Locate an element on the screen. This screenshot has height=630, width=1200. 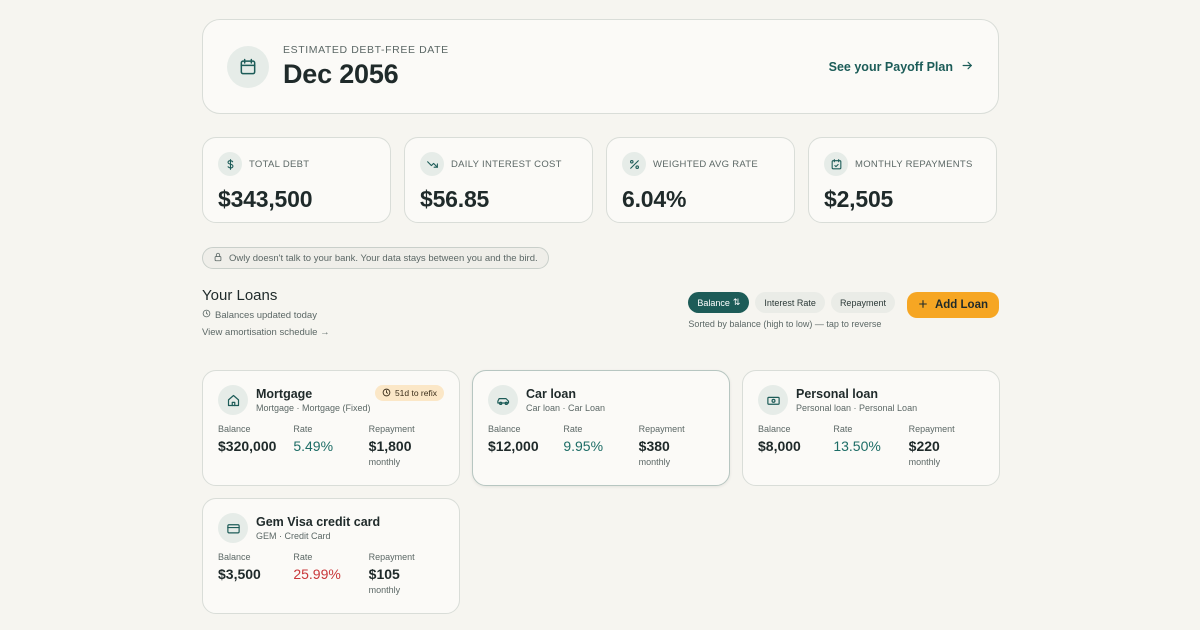
sort-repayment-button: Repayment is located at coordinates (862, 302).